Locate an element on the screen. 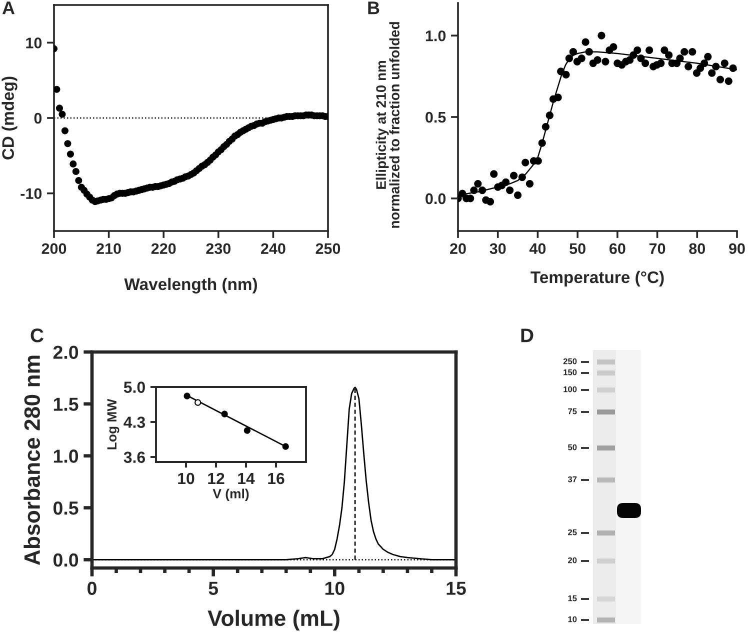  x-tick-label: 15 is located at coordinates (456, 588).